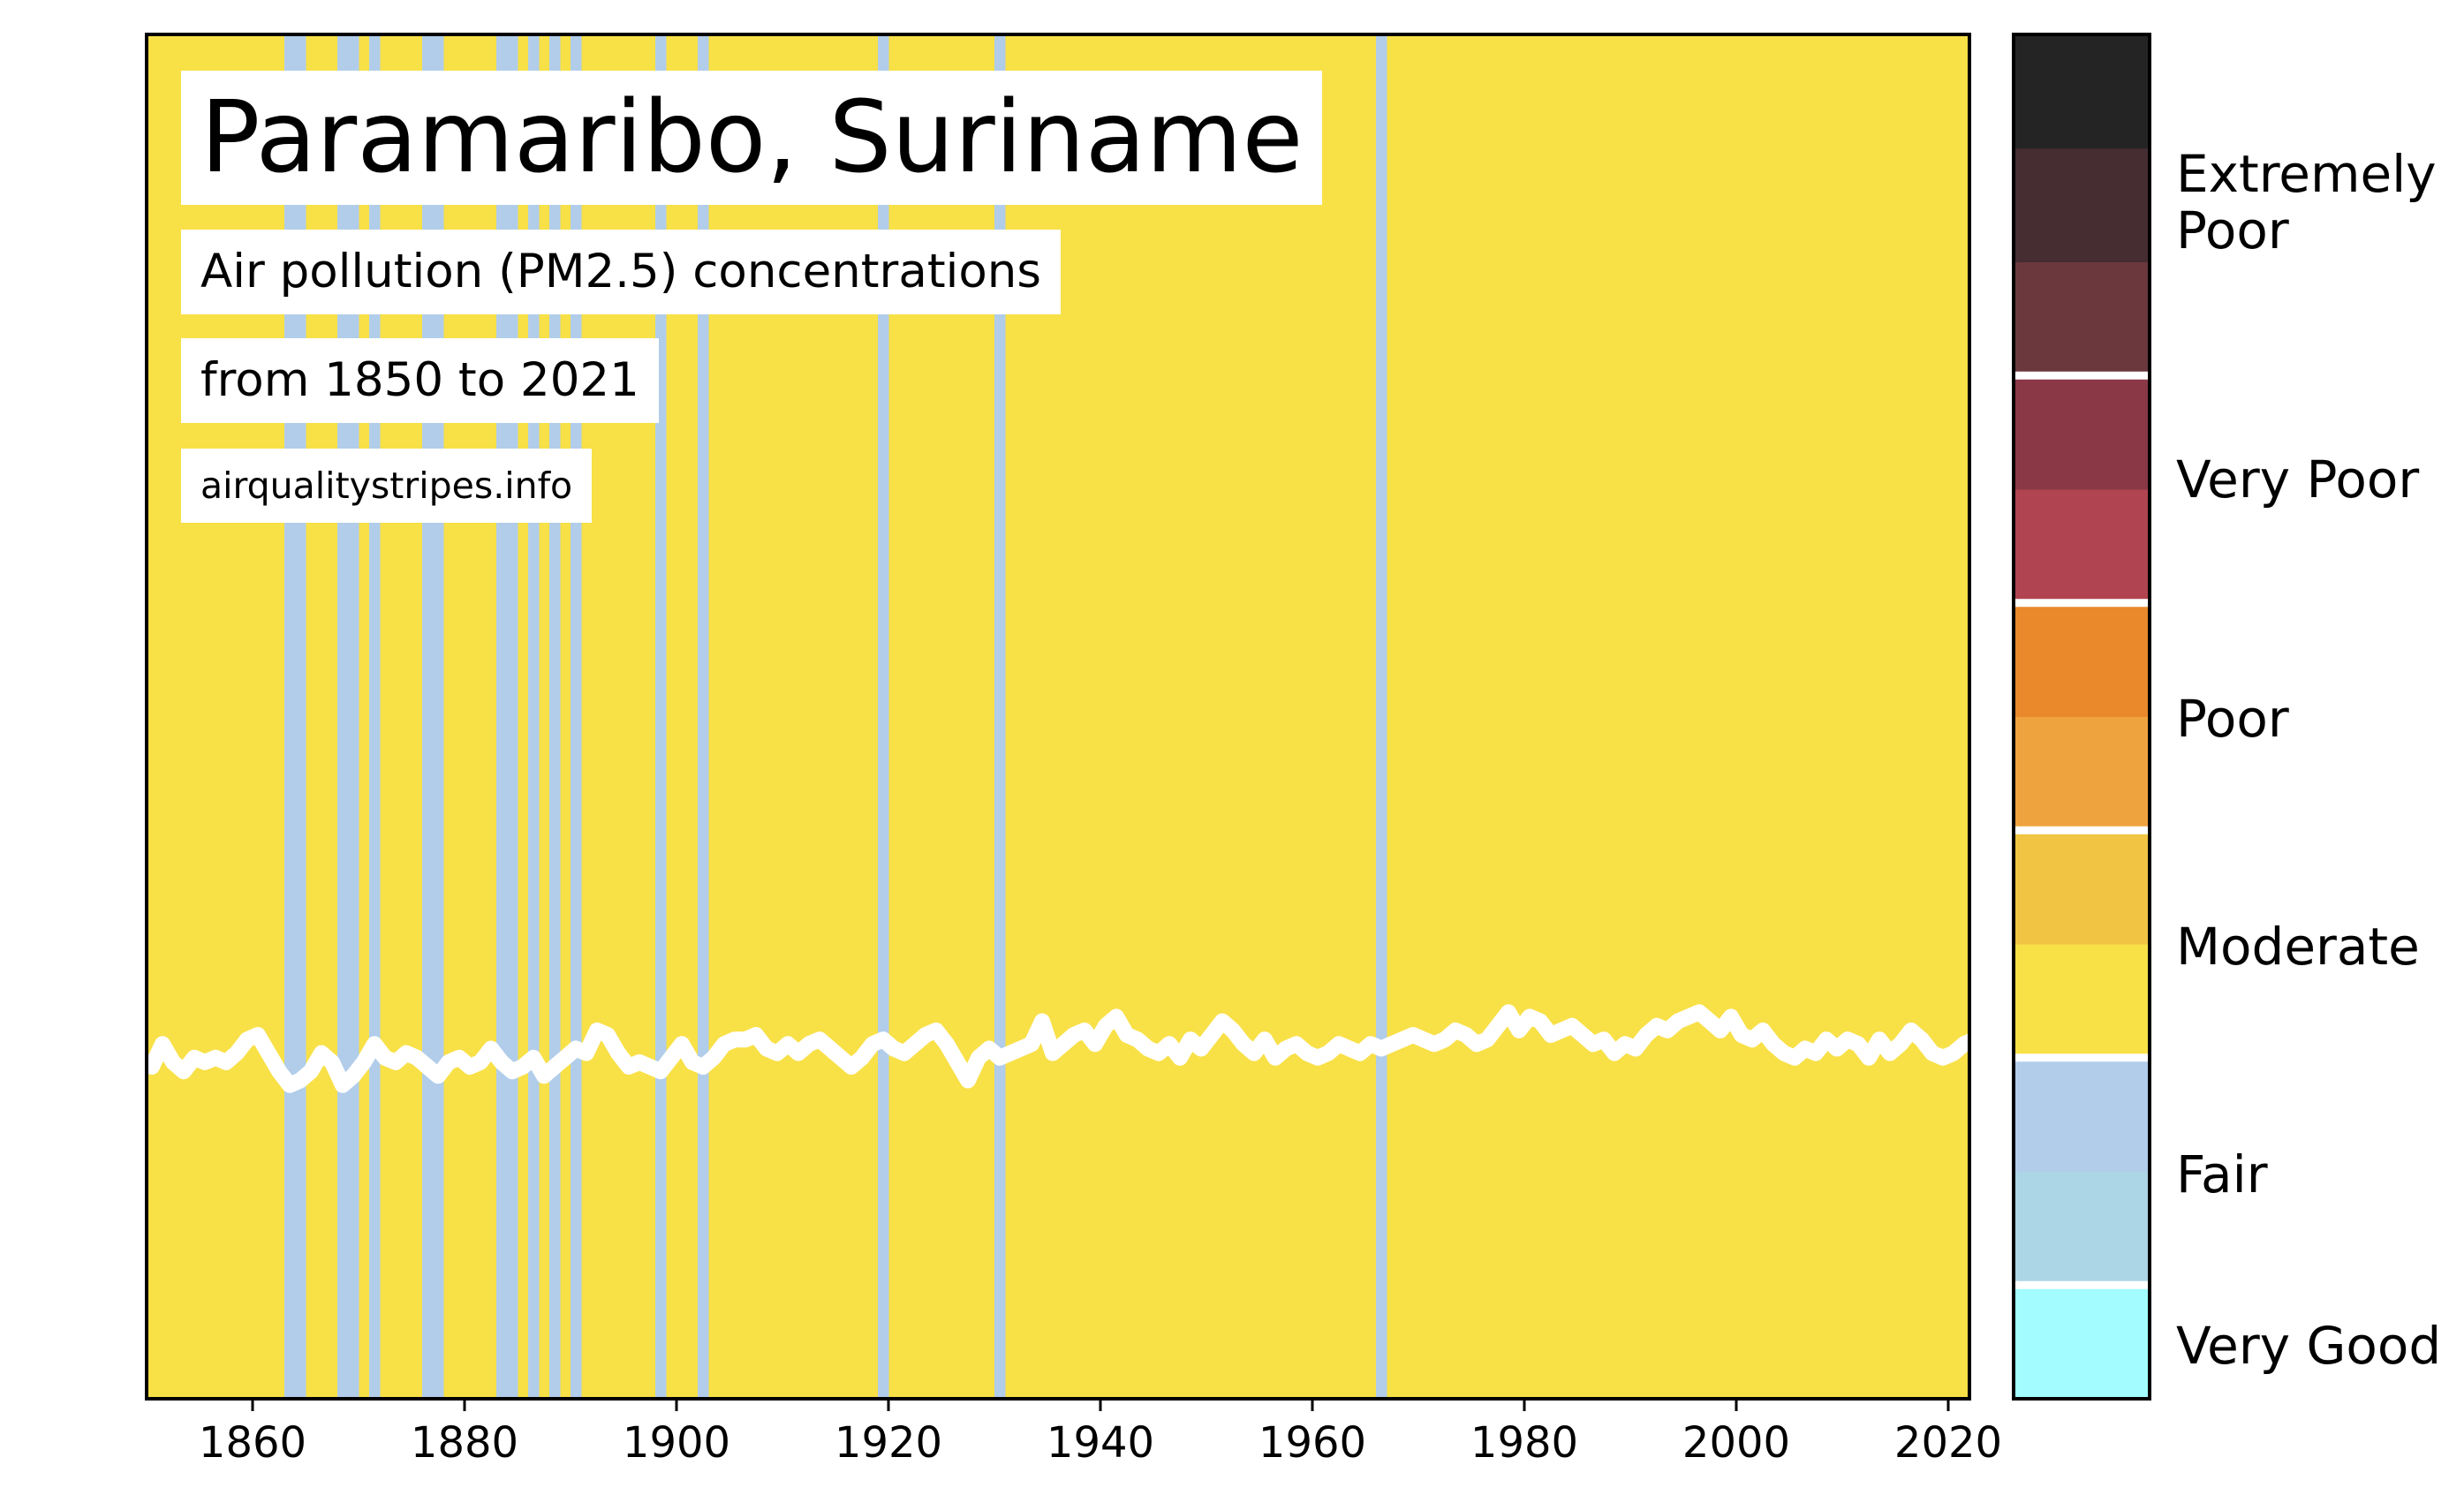  Describe the element at coordinates (1100, 1443) in the screenshot. I see `x-tick-label-1940: 1940` at that location.